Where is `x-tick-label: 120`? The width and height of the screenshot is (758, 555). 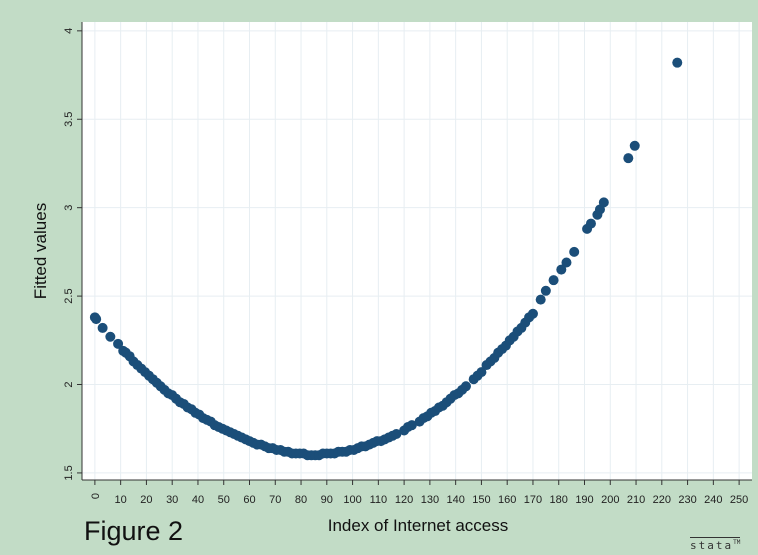 x-tick-label: 120 is located at coordinates (404, 500).